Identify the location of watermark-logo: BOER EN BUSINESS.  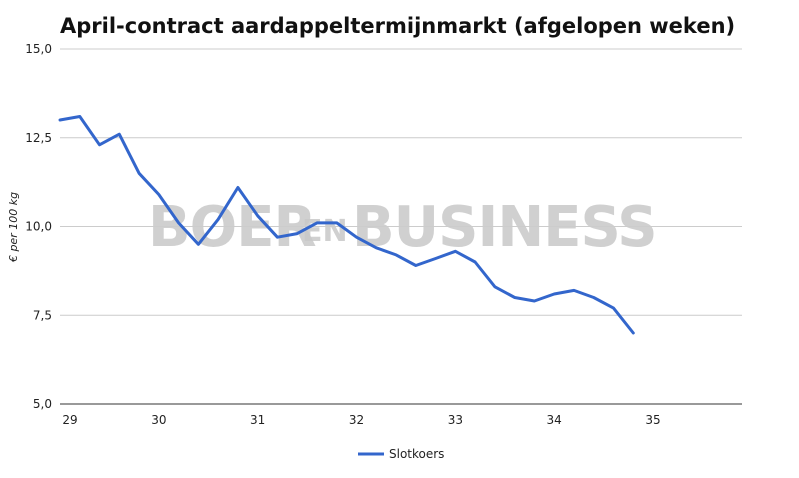
(403, 227).